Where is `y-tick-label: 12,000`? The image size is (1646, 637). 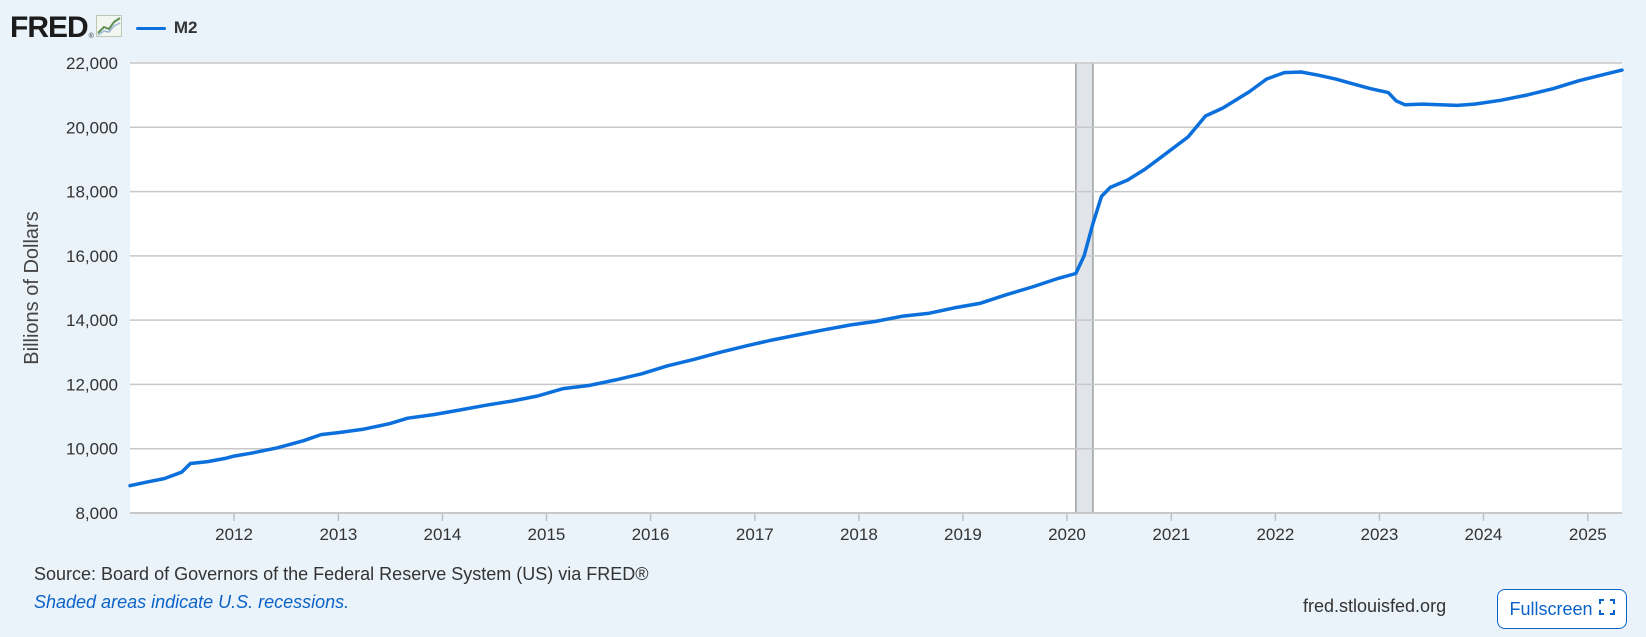 y-tick-label: 12,000 is located at coordinates (92, 384).